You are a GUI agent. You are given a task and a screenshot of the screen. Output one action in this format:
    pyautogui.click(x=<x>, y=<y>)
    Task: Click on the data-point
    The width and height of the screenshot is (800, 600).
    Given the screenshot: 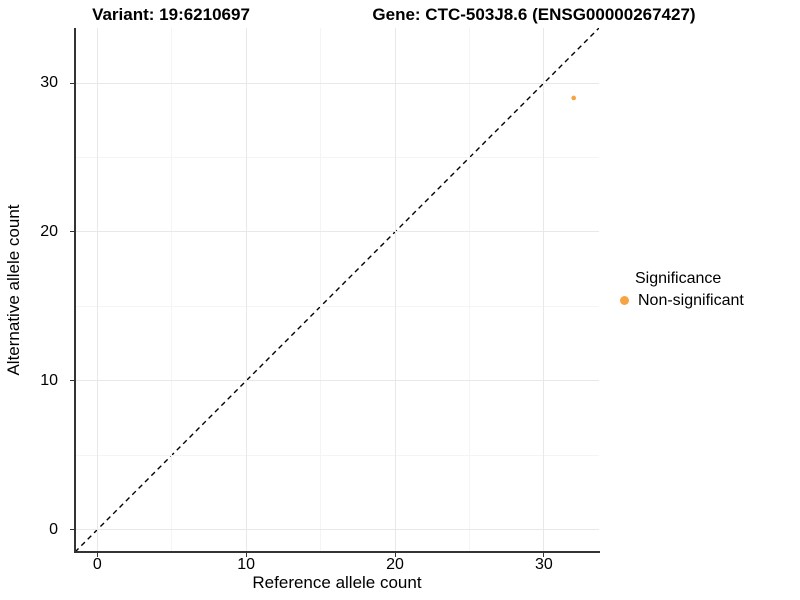 What is the action you would take?
    pyautogui.click(x=573, y=98)
    